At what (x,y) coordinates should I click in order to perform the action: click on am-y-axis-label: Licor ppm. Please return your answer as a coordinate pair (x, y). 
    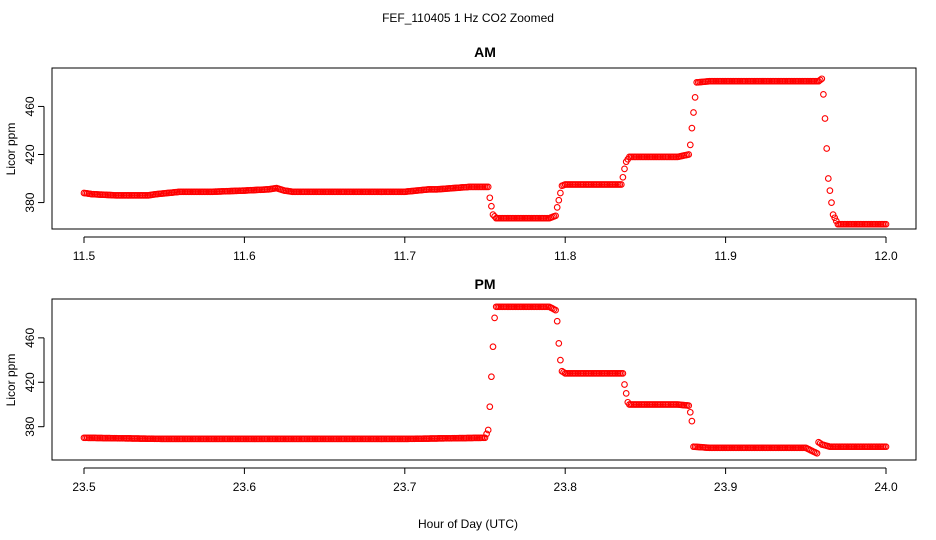
    Looking at the image, I should click on (11, 149).